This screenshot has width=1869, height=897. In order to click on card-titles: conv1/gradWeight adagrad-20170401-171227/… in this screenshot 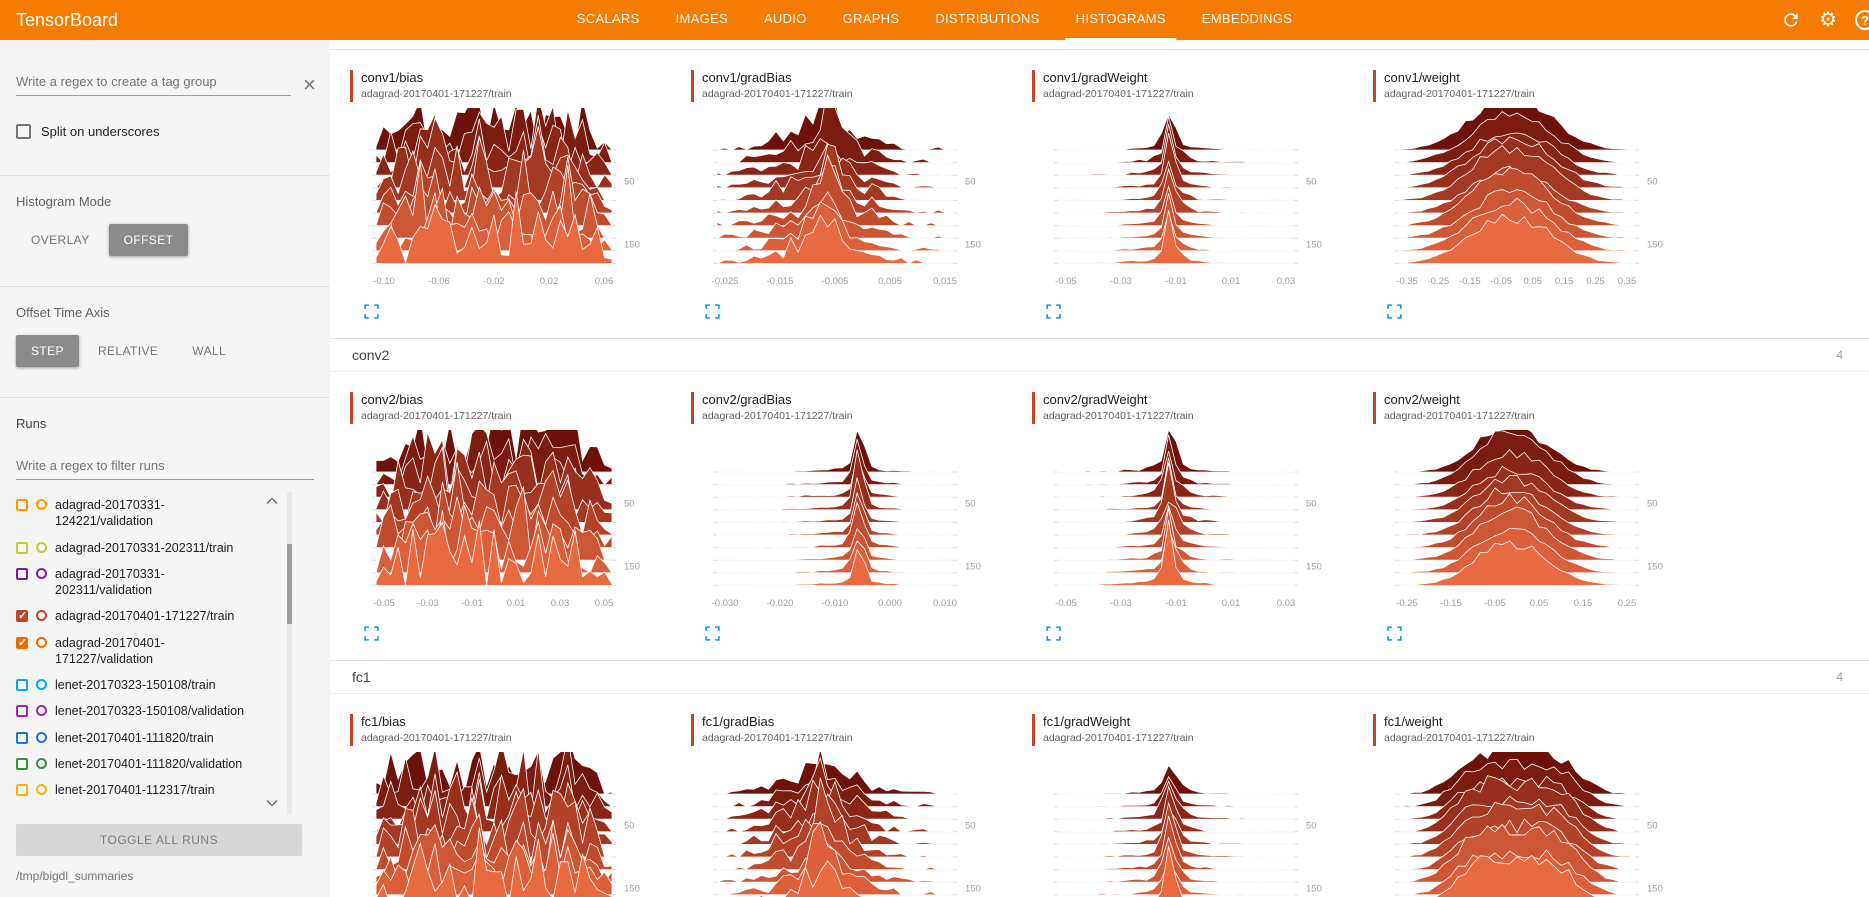, I will do `click(1118, 86)`.